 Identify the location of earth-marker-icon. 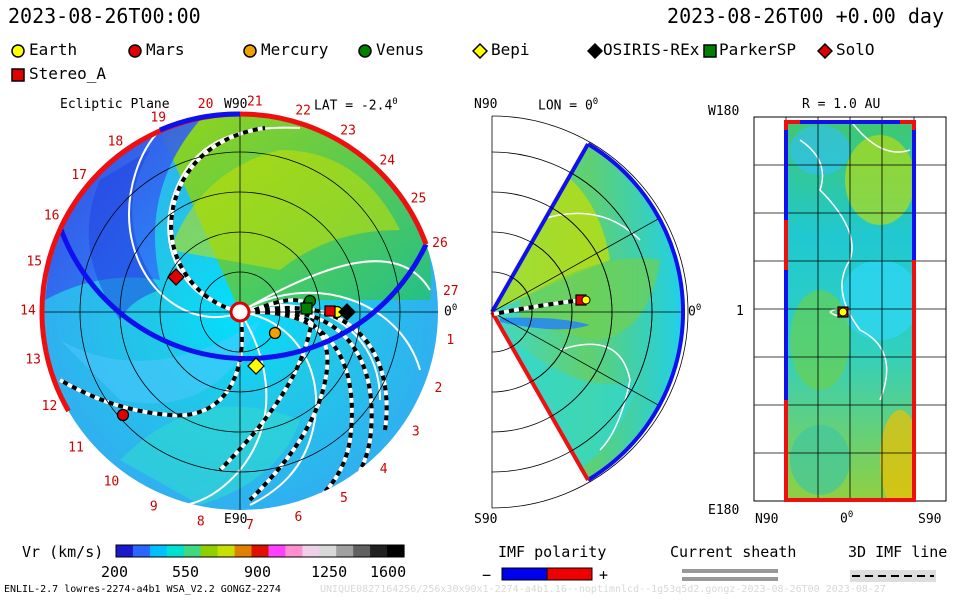
(843, 312).